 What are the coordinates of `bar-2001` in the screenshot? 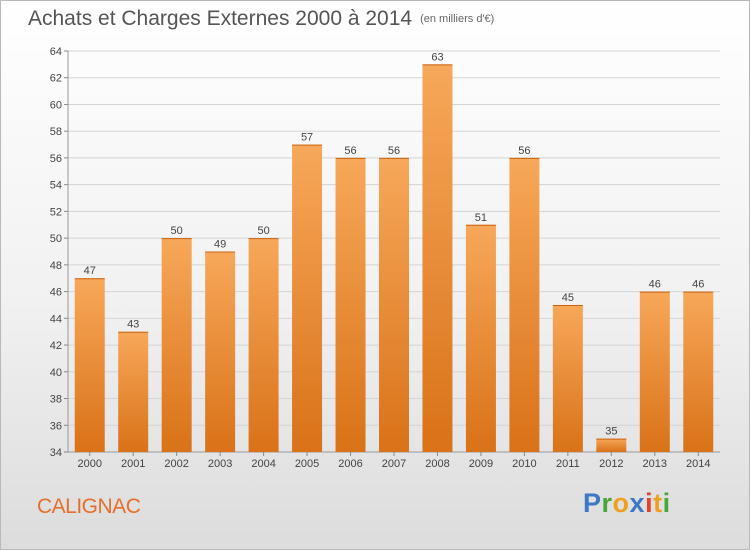 It's located at (133, 391).